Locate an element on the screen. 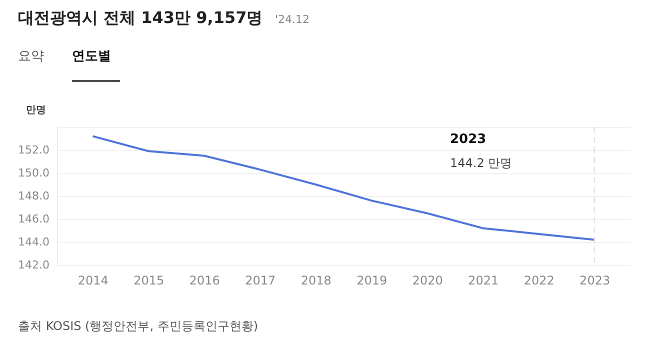 This screenshot has height=344, width=645. x-tick-label: 2019 is located at coordinates (372, 281).